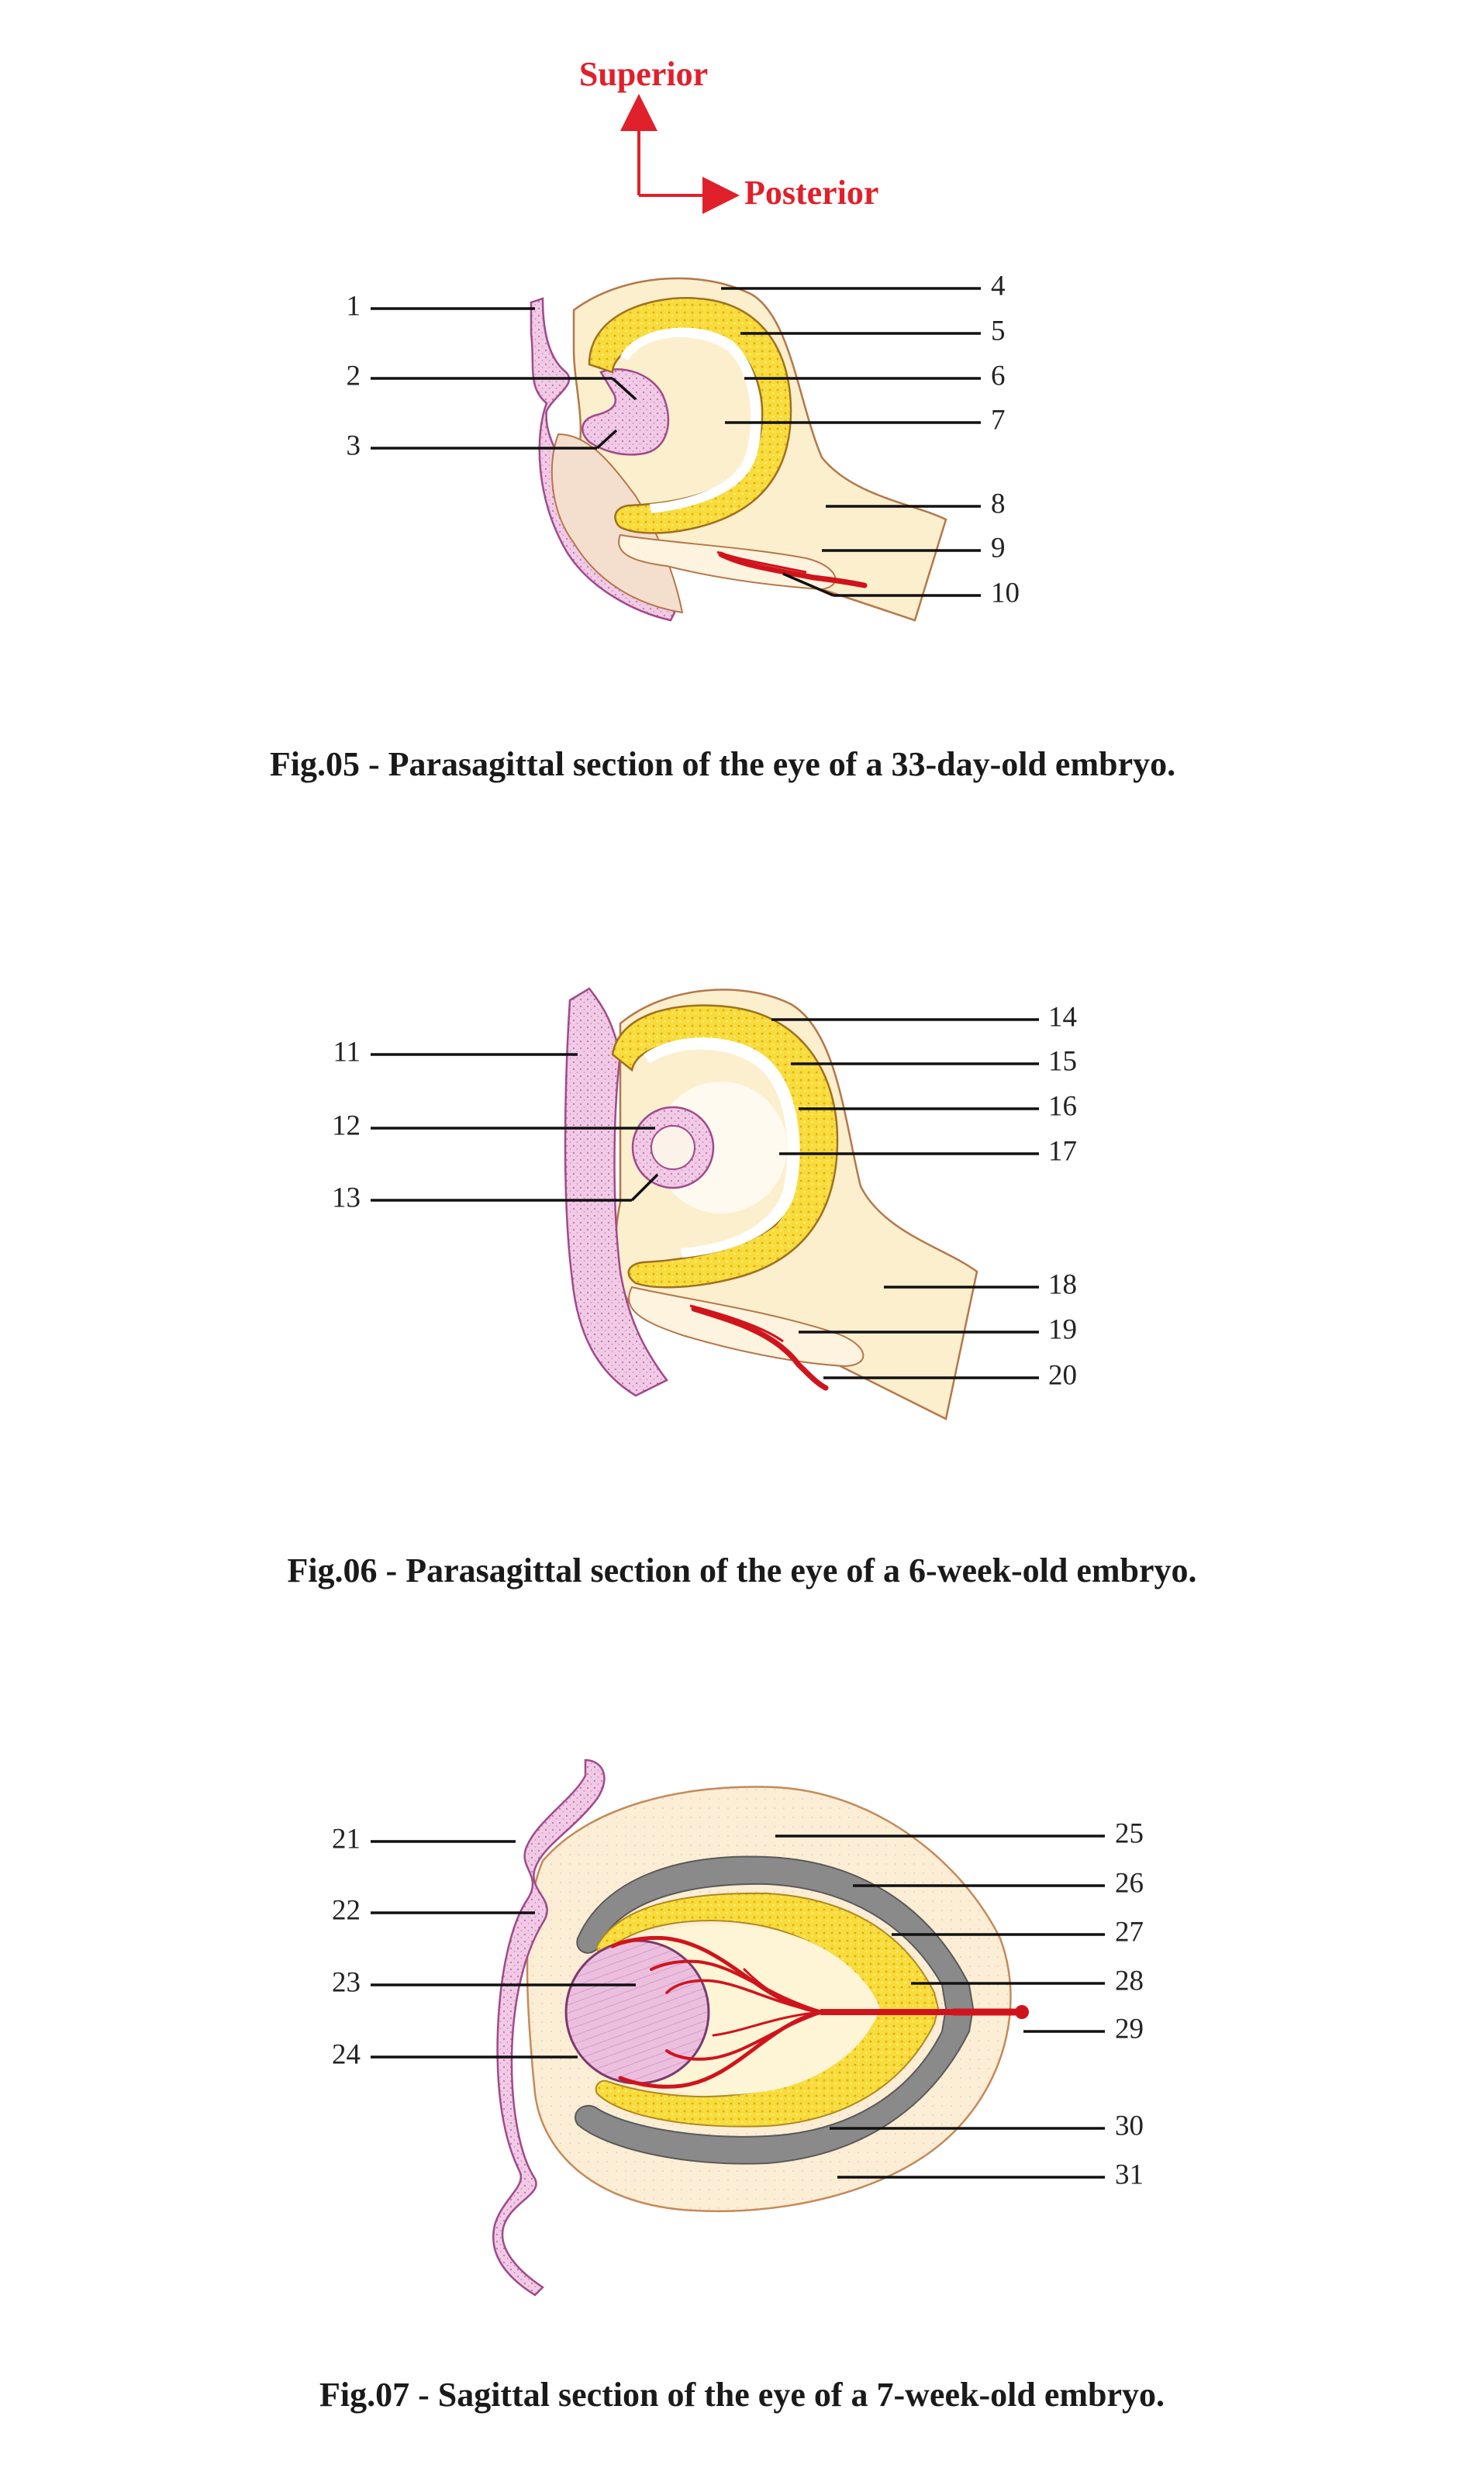 The image size is (1484, 2492). What do you see at coordinates (1063, 1329) in the screenshot?
I see `label-19: 19` at bounding box center [1063, 1329].